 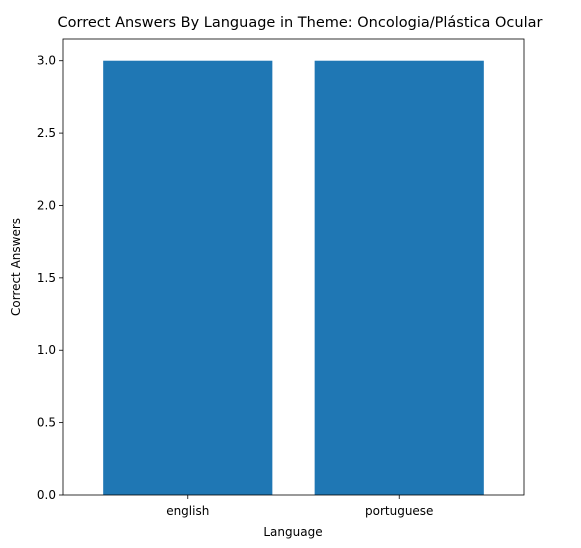 I want to click on y-tick-label: 3.0, so click(x=46, y=61).